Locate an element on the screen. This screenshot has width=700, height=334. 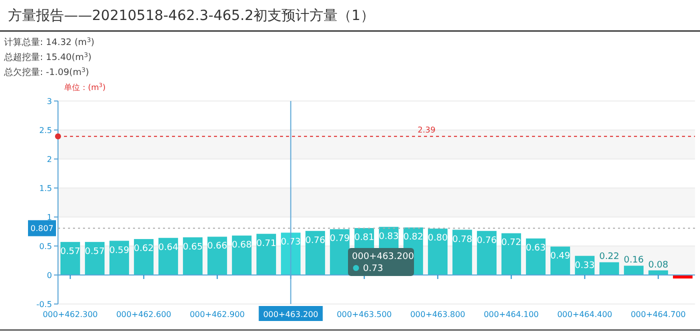
data-label: 0.82 is located at coordinates (413, 237).